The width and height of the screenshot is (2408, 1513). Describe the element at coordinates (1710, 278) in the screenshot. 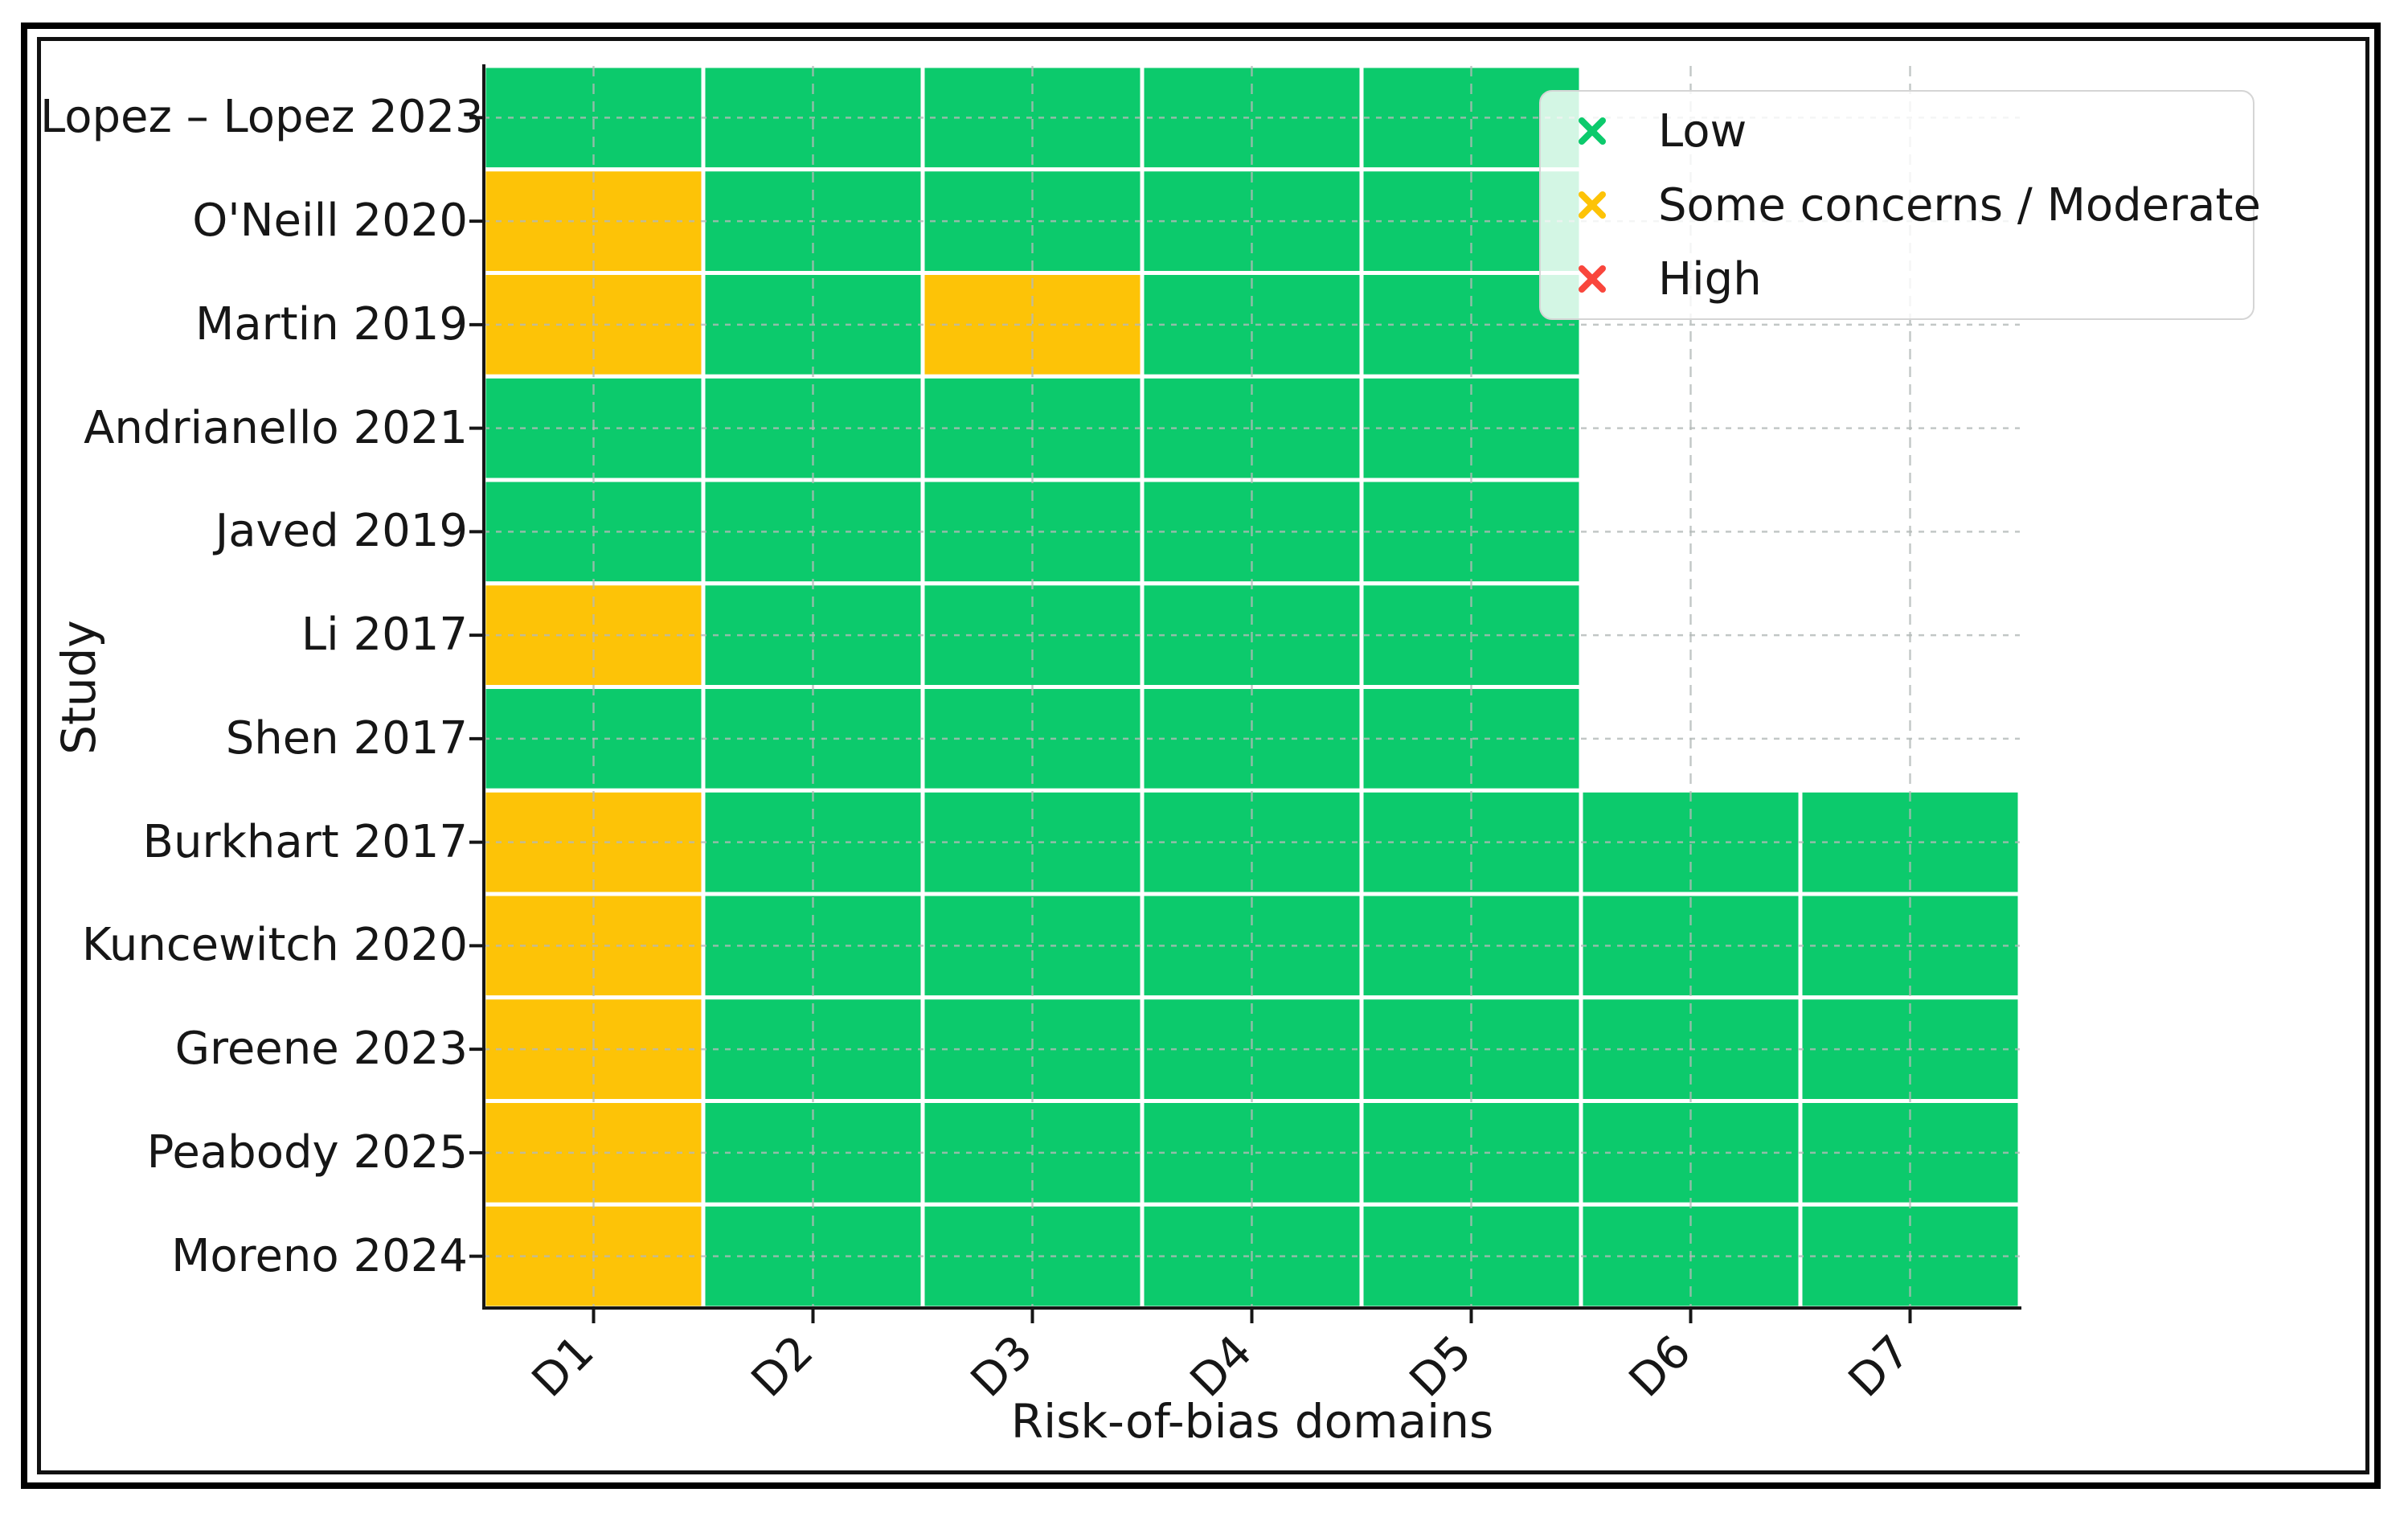

I see `legend-label-high: High` at that location.